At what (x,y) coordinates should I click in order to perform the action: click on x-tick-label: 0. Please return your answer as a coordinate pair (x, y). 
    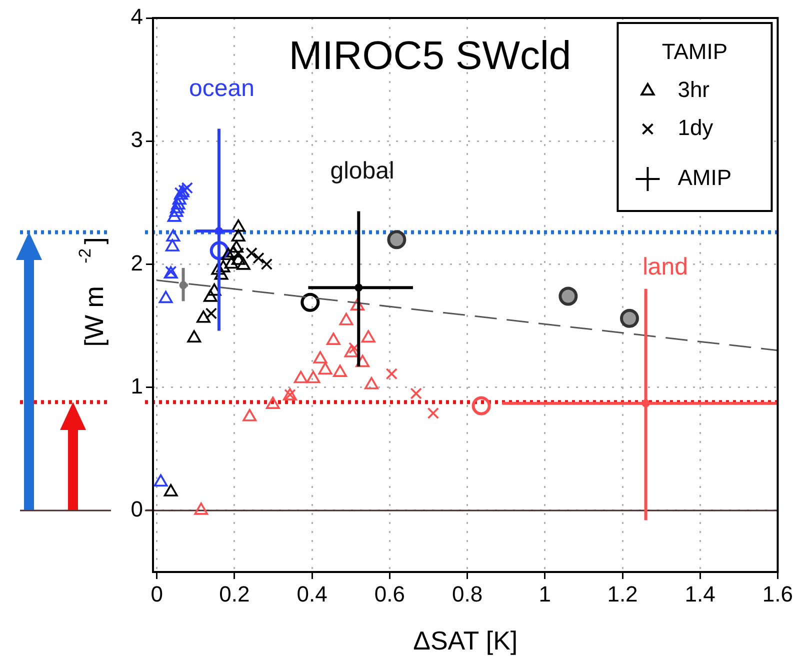
    Looking at the image, I should click on (157, 593).